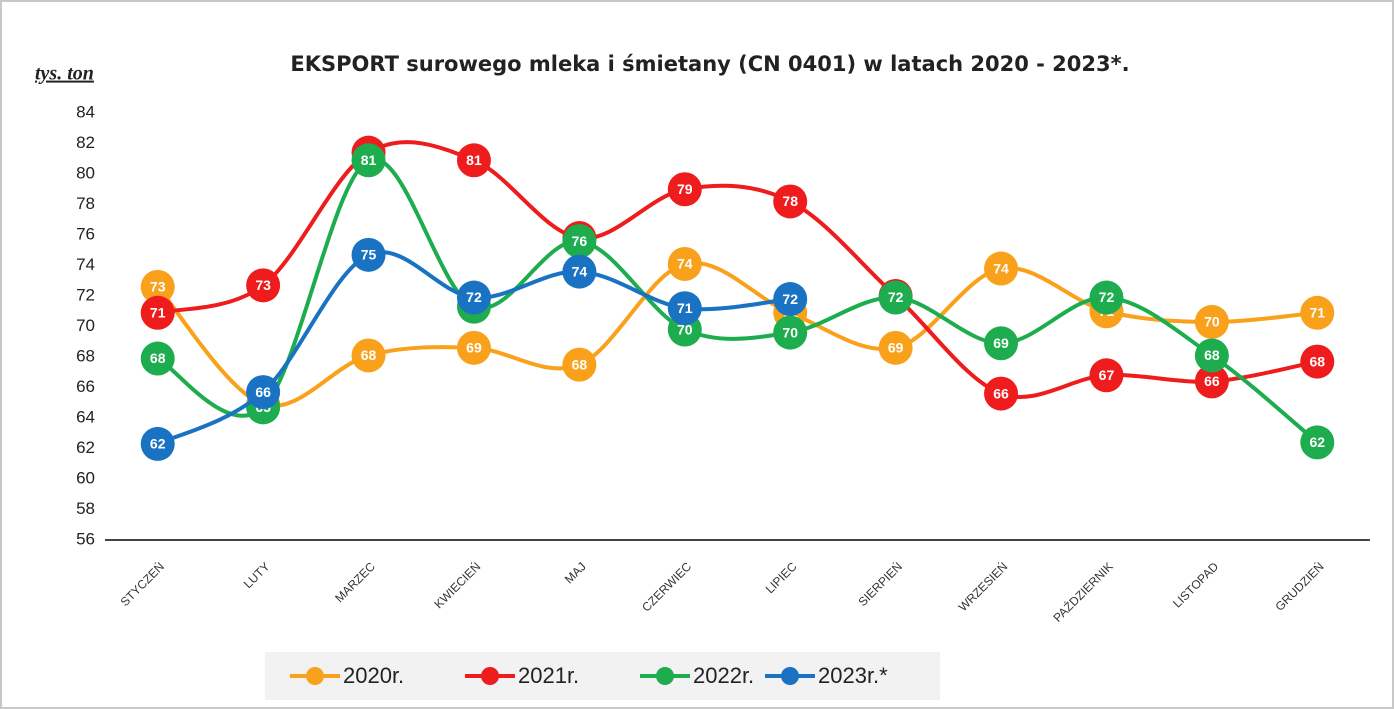  I want to click on y-tick-label: 60, so click(85, 477).